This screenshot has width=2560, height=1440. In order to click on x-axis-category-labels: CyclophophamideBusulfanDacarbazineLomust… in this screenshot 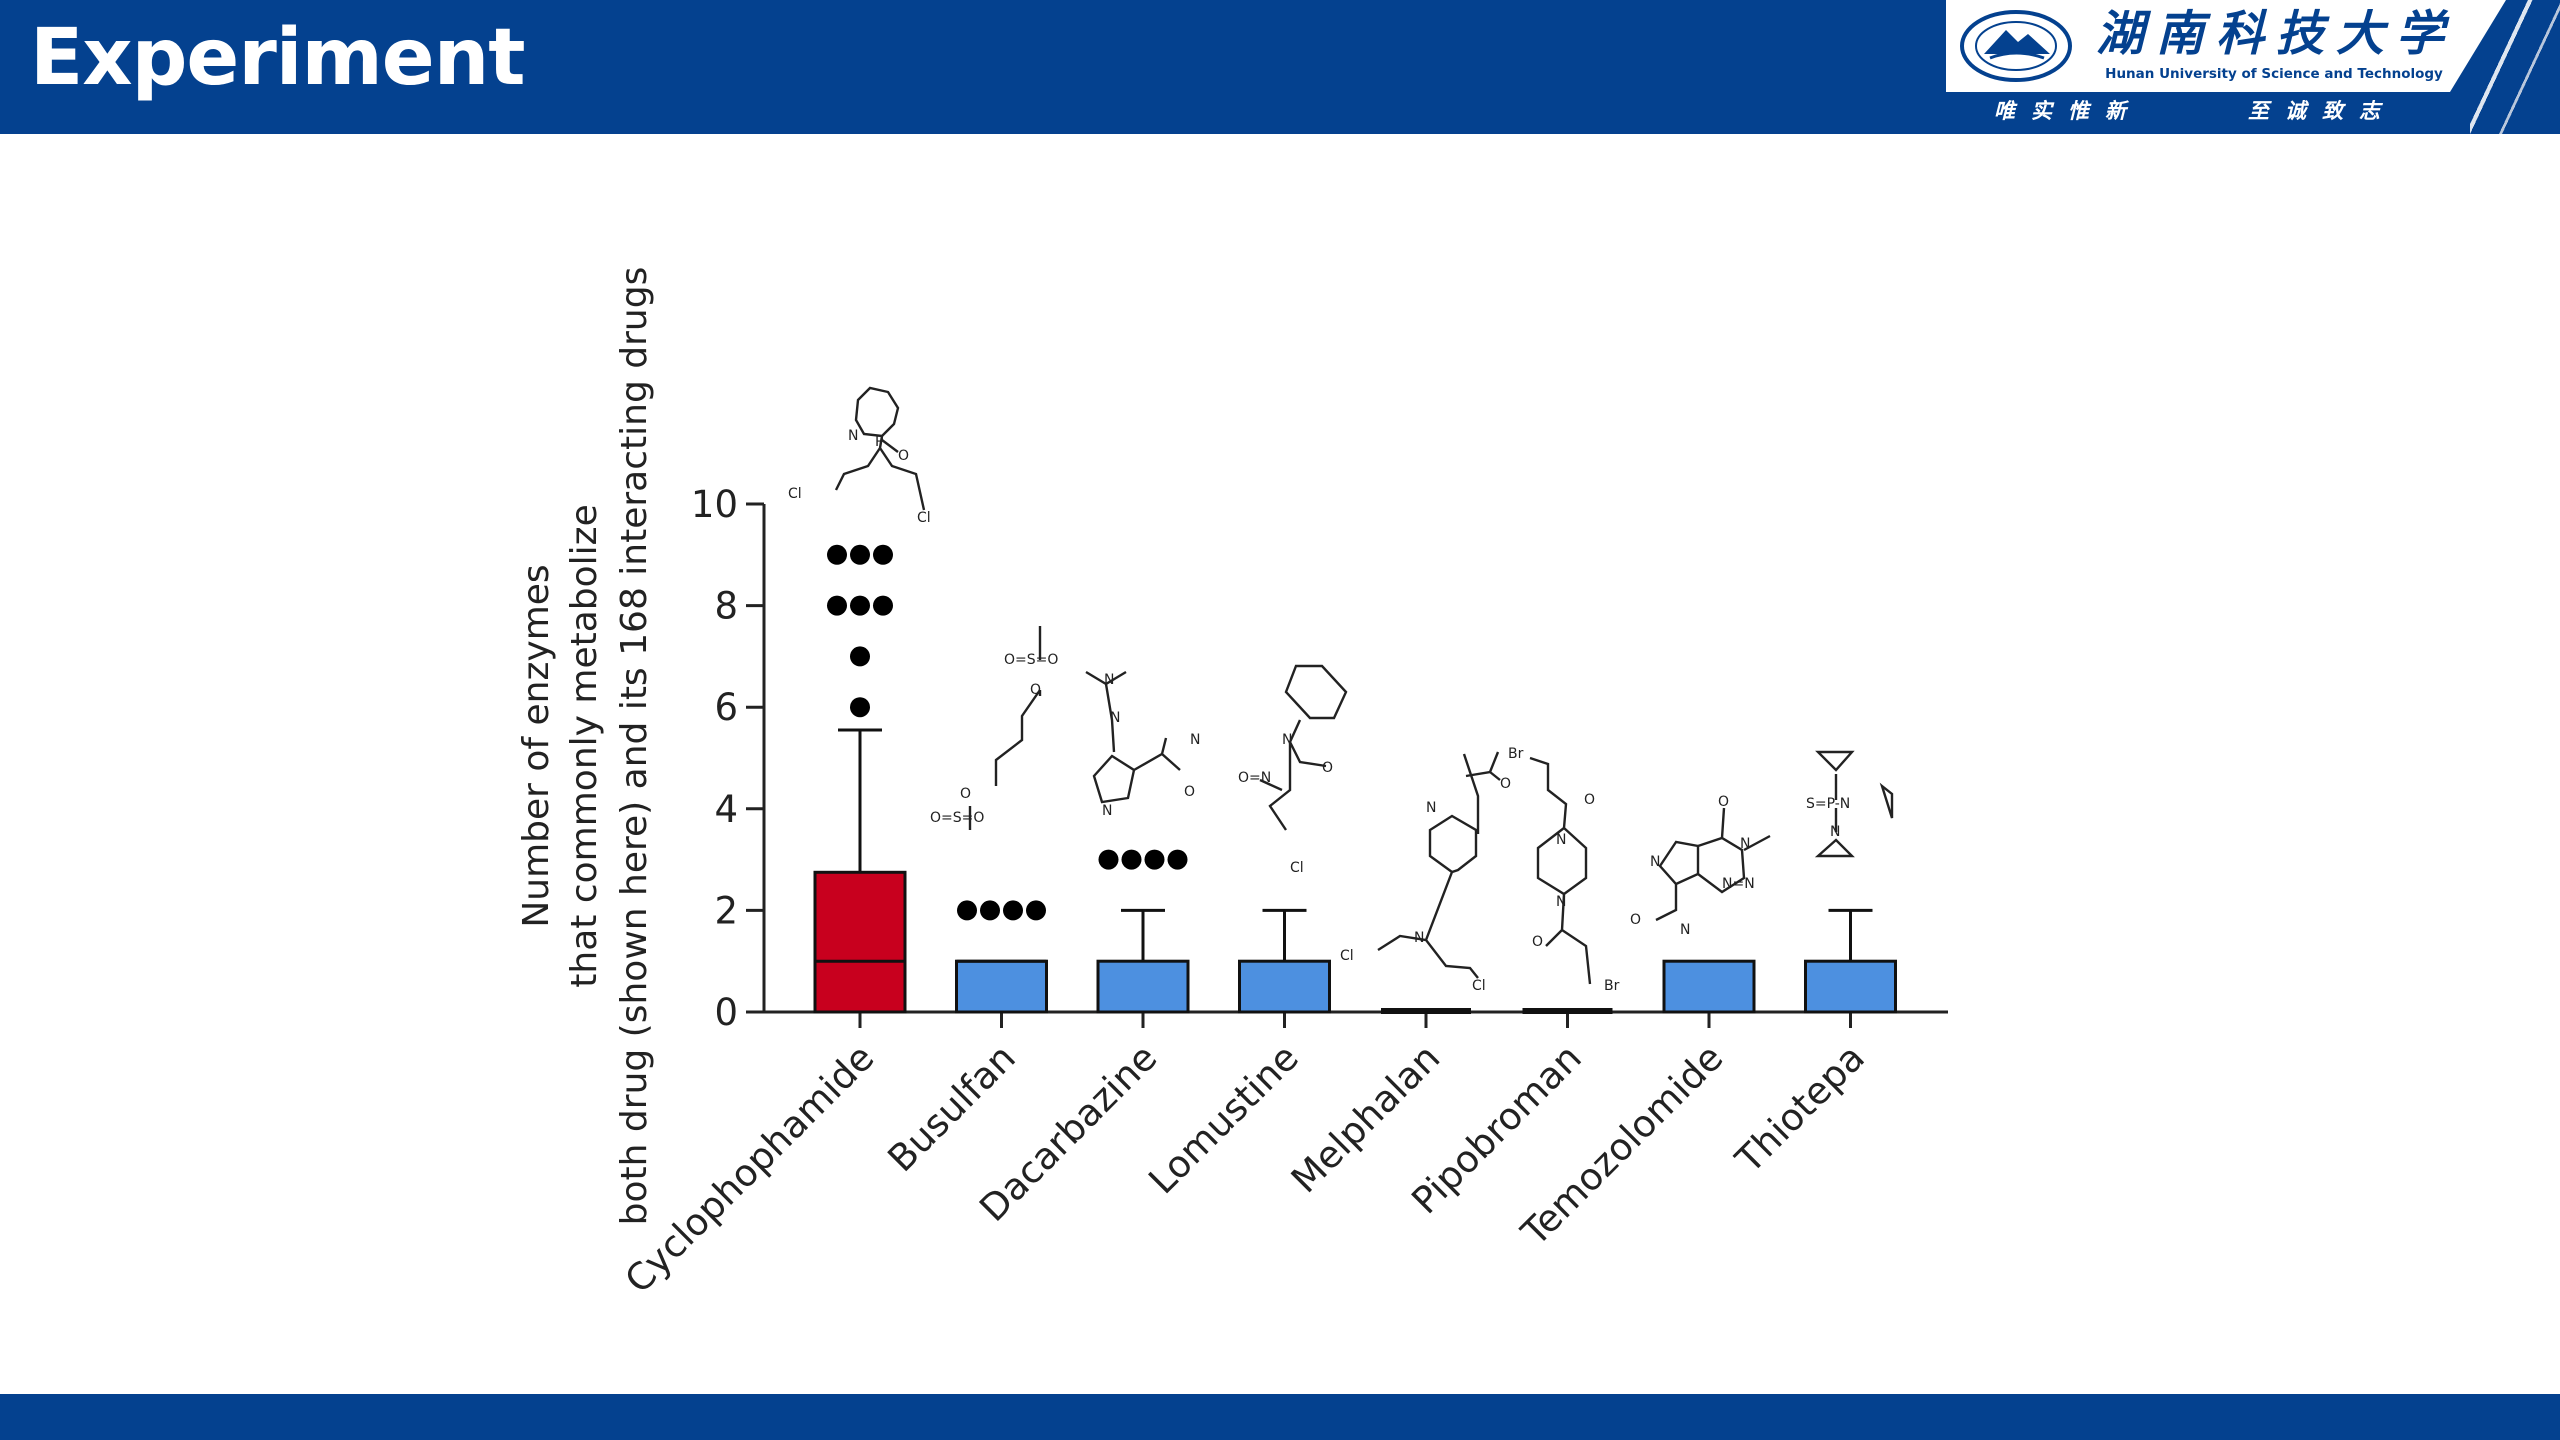, I will do `click(1245, 1169)`.